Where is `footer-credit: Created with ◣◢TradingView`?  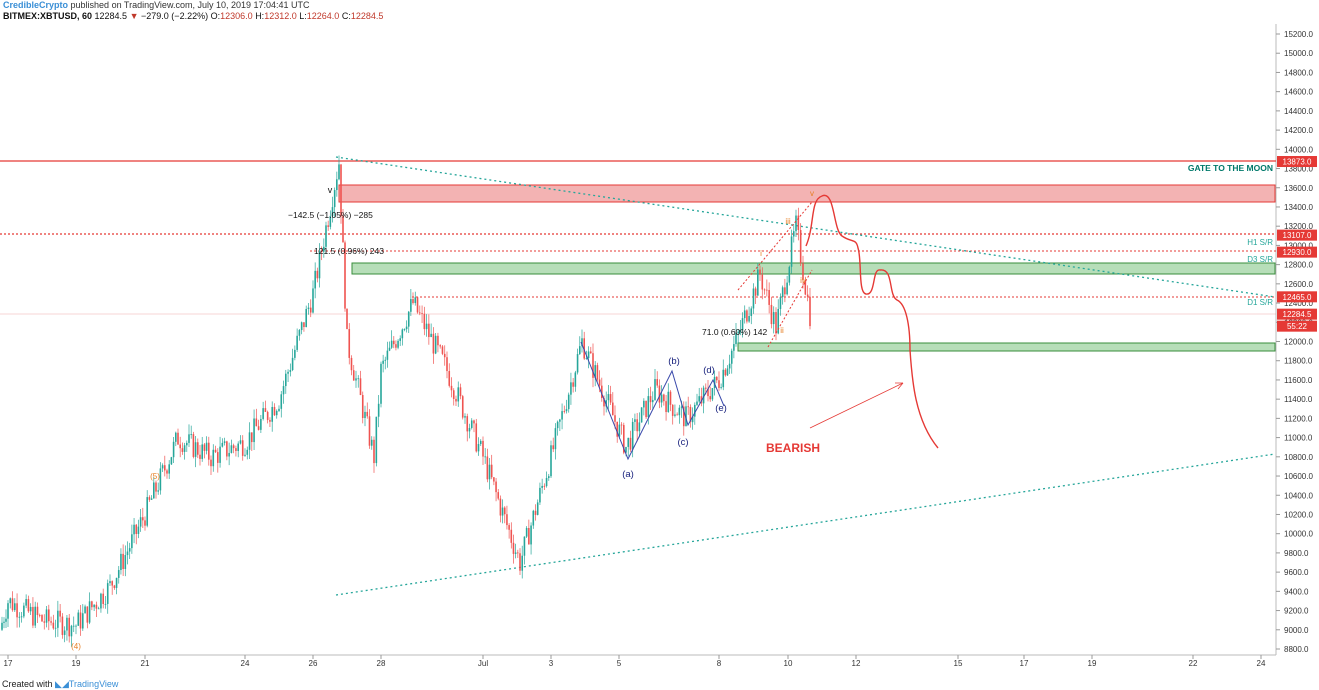
footer-credit: Created with ◣◢TradingView is located at coordinates (60, 684).